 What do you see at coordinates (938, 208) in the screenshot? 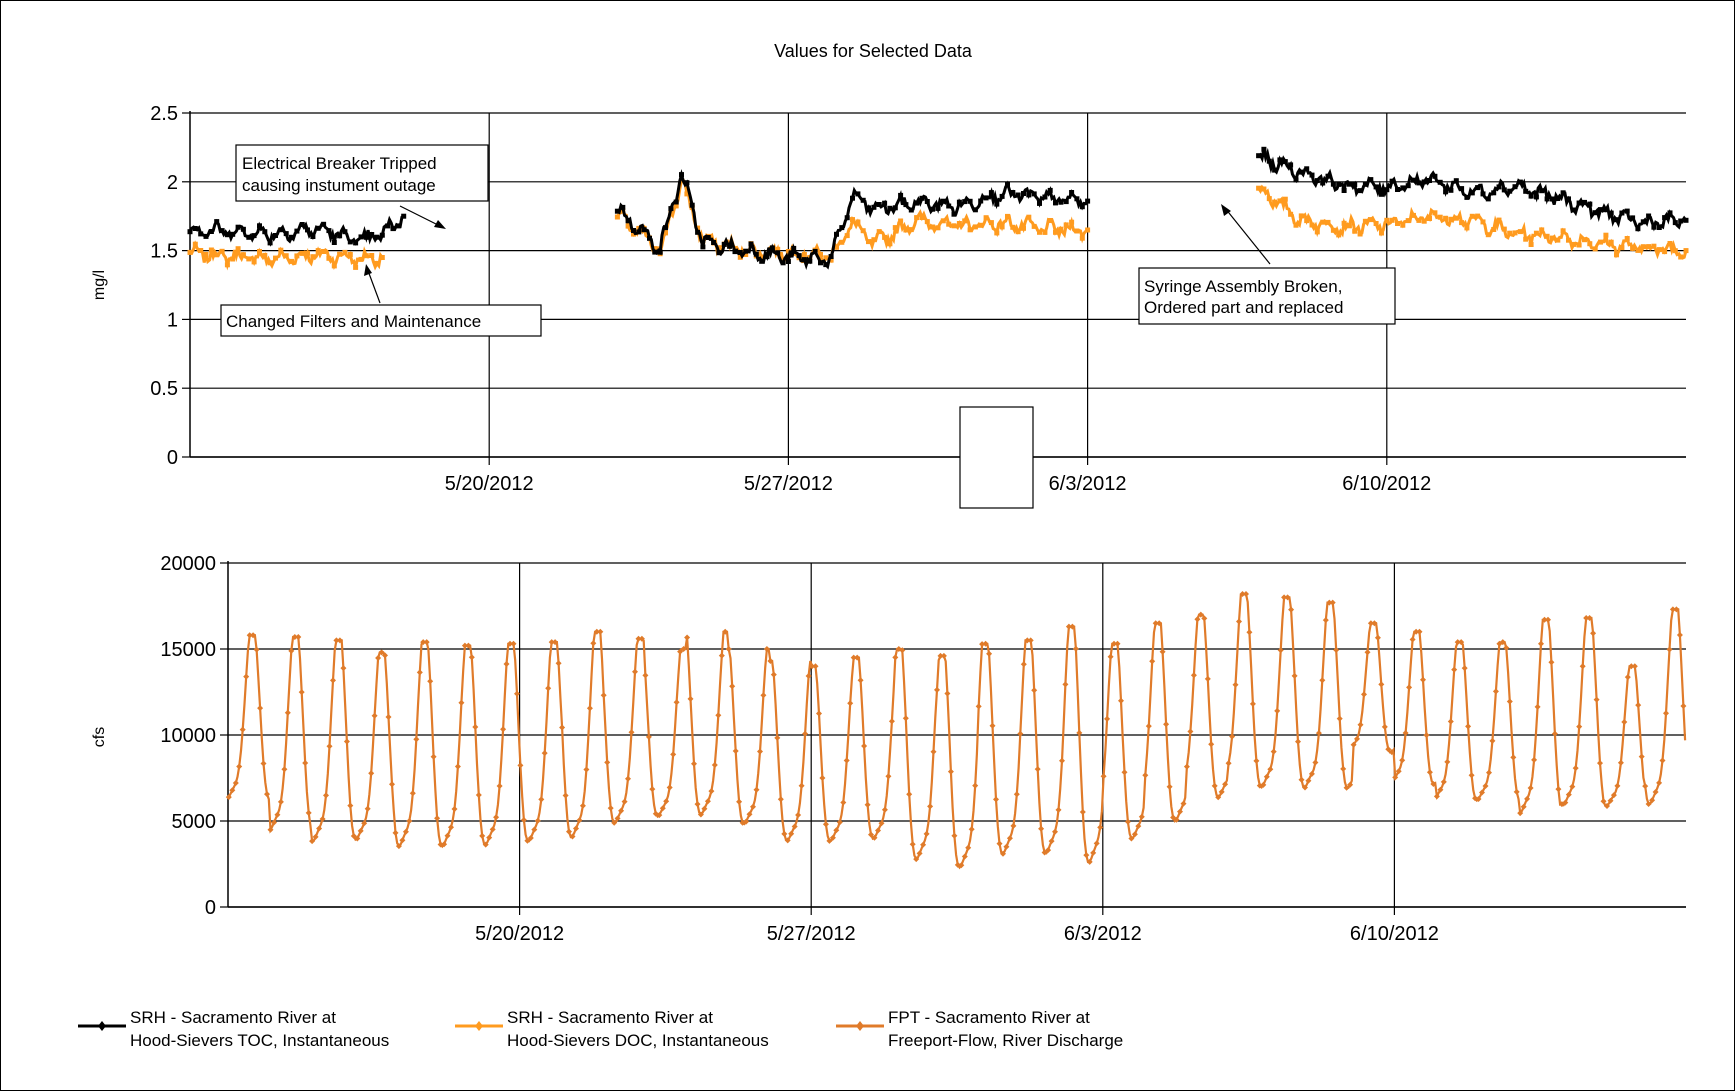
I see `series-toc` at bounding box center [938, 208].